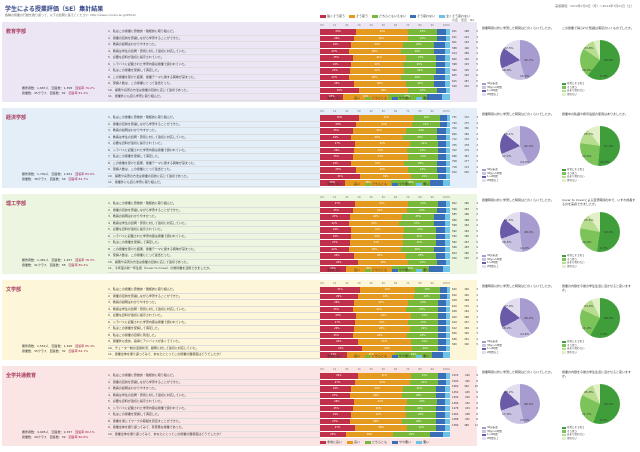  I want to click on stacked-bar: 29% 41% 21%, so click(385, 342).